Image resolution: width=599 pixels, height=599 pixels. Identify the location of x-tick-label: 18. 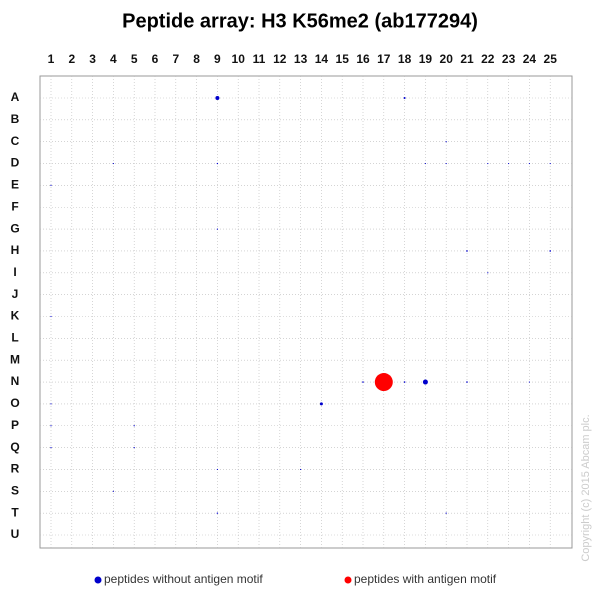
(405, 59).